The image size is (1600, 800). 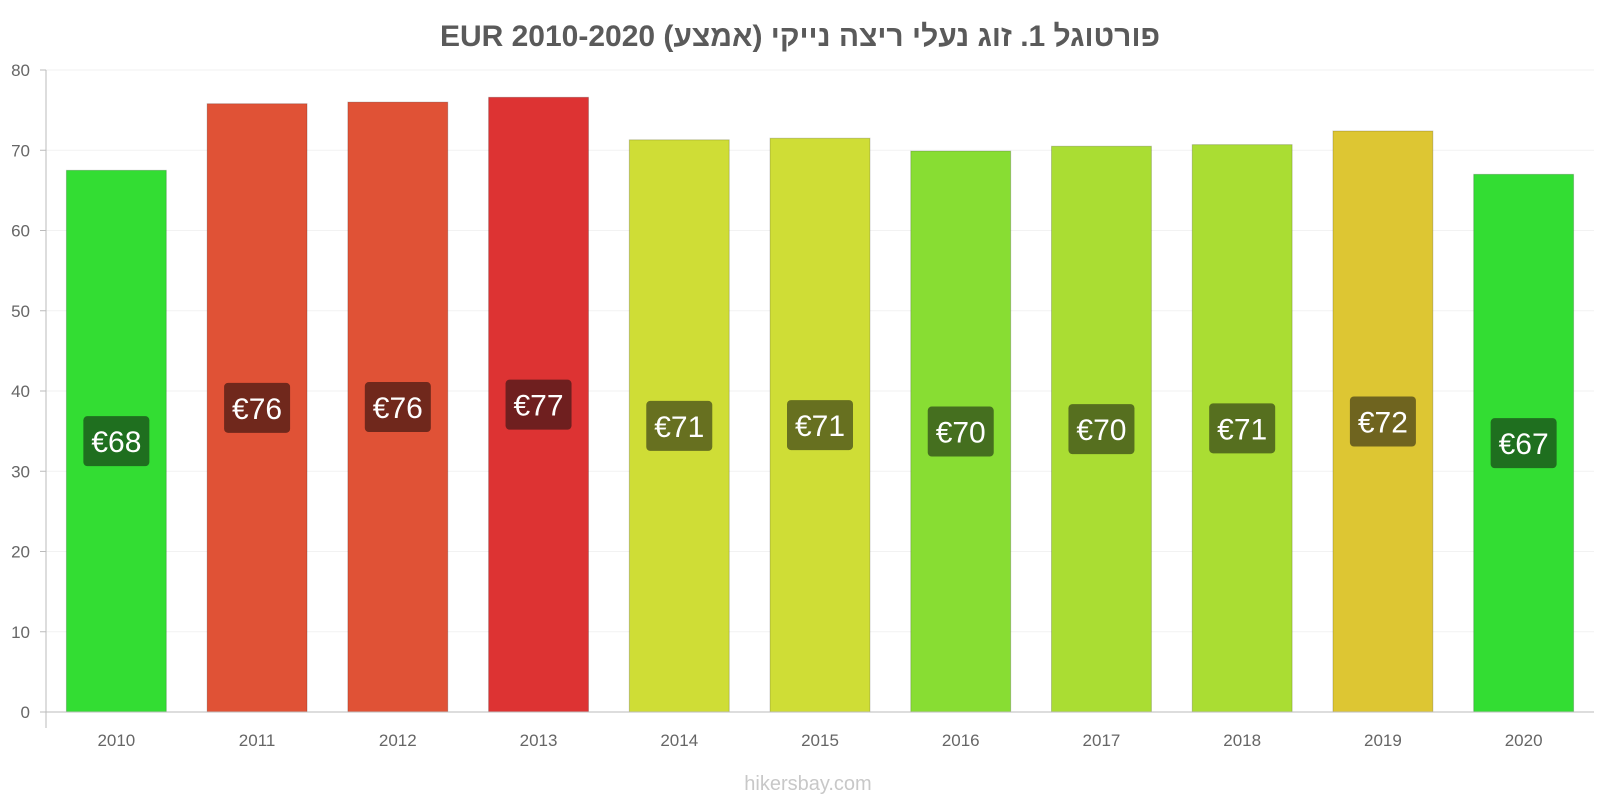 I want to click on y-axis: 0 10 20 30 40 50 60 70 80, so click(x=29, y=394).